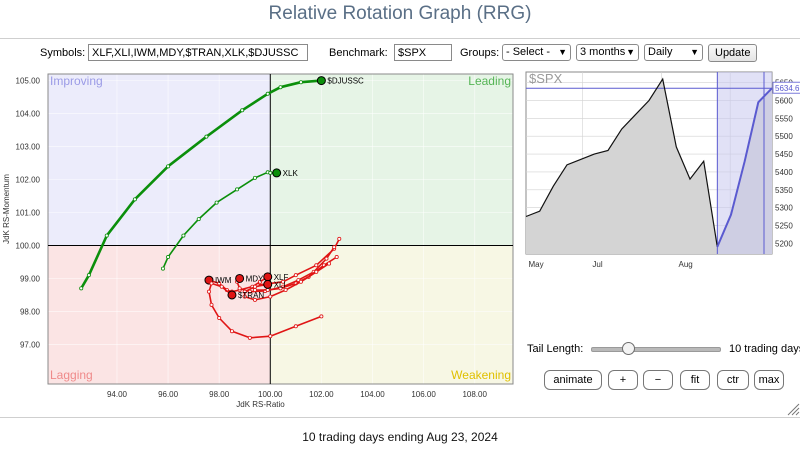 This screenshot has height=450, width=800. What do you see at coordinates (240, 278) in the screenshot?
I see `head-marker-mdy` at bounding box center [240, 278].